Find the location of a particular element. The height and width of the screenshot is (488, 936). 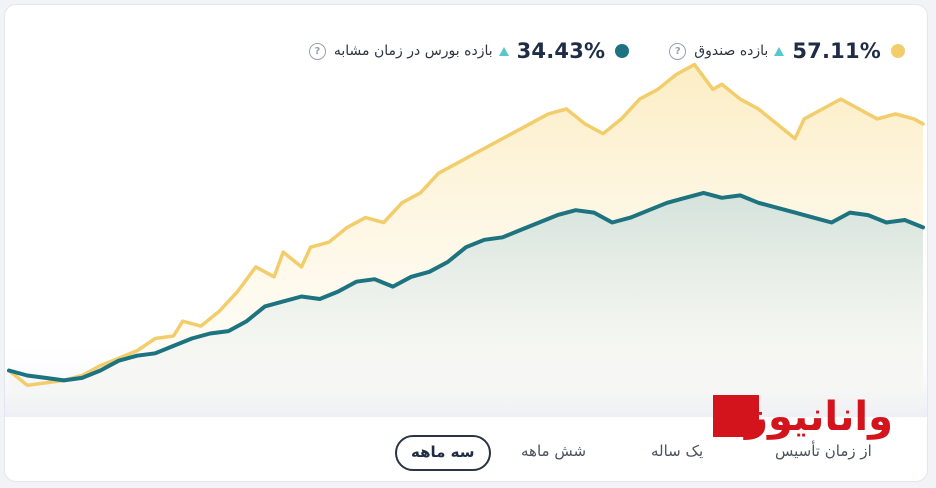

tab-since-inception: از زمان تأسیس is located at coordinates (823, 451).